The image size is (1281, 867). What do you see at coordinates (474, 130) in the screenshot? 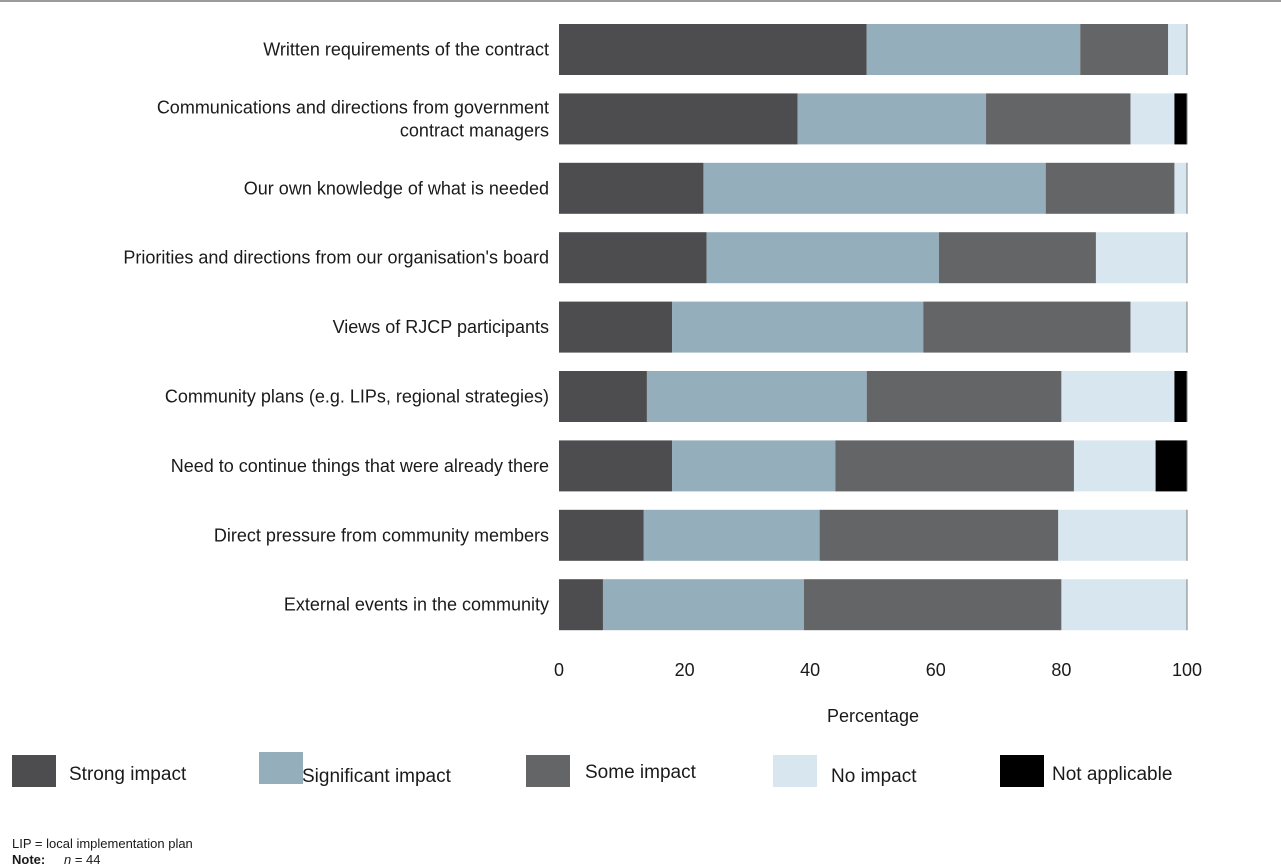
I see `category-label-line: contract managers` at bounding box center [474, 130].